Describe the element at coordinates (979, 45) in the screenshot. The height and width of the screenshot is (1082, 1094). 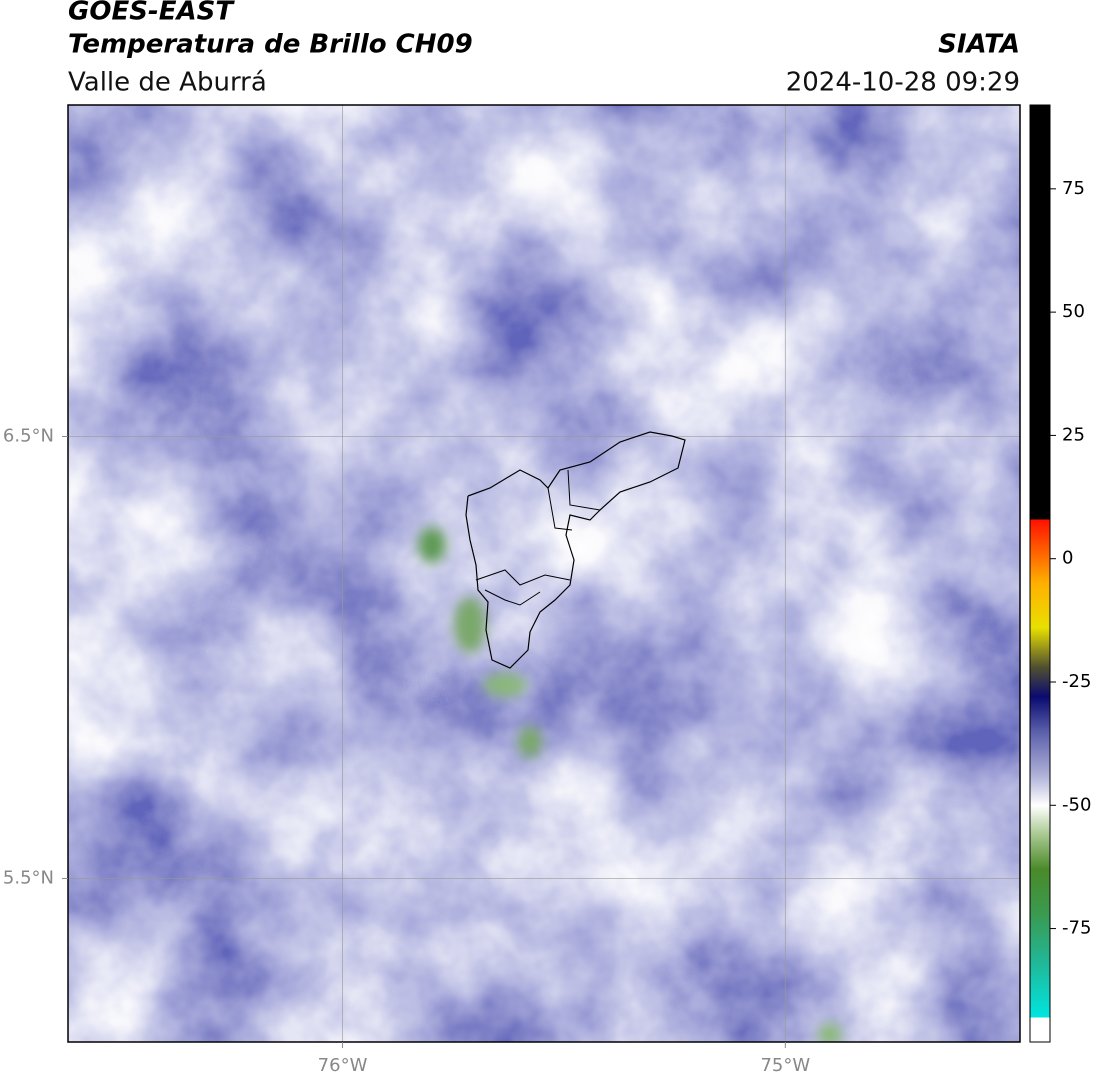
I see `source: SIATA` at that location.